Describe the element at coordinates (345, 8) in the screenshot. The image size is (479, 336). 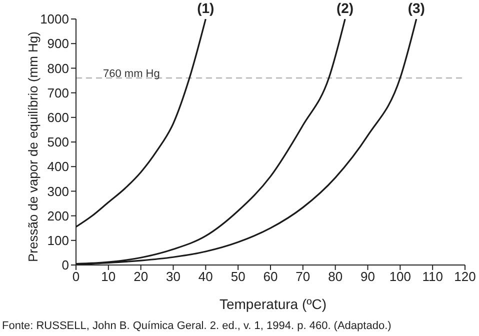
I see `series-label: (2)` at that location.